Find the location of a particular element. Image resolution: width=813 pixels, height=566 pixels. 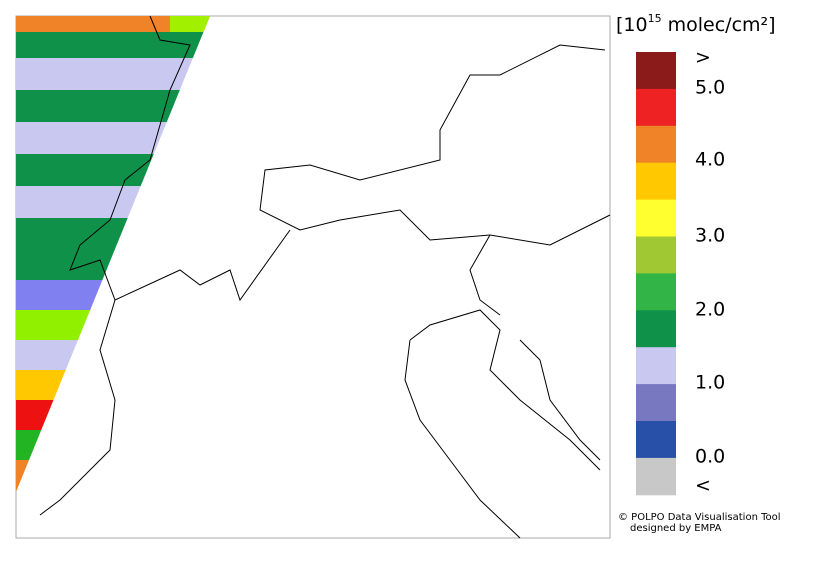

title-base: [10 is located at coordinates (632, 25).